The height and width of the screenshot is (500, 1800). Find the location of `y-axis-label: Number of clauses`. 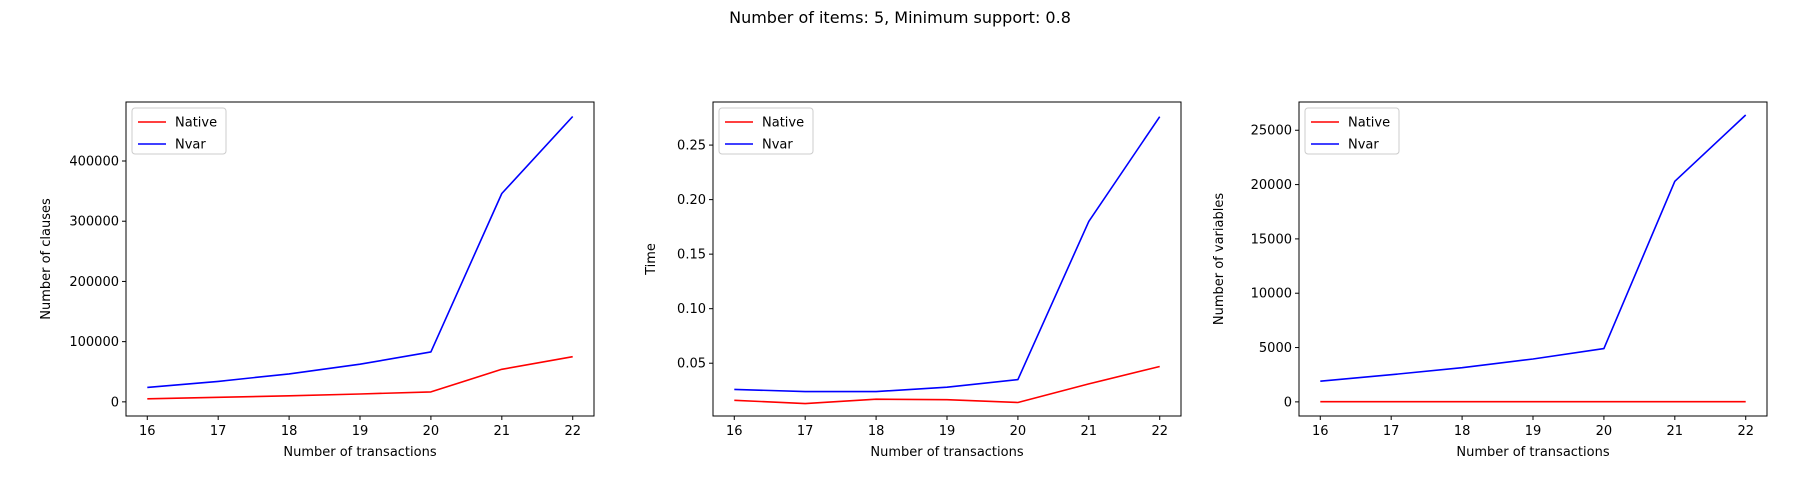

y-axis-label: Number of clauses is located at coordinates (46, 259).